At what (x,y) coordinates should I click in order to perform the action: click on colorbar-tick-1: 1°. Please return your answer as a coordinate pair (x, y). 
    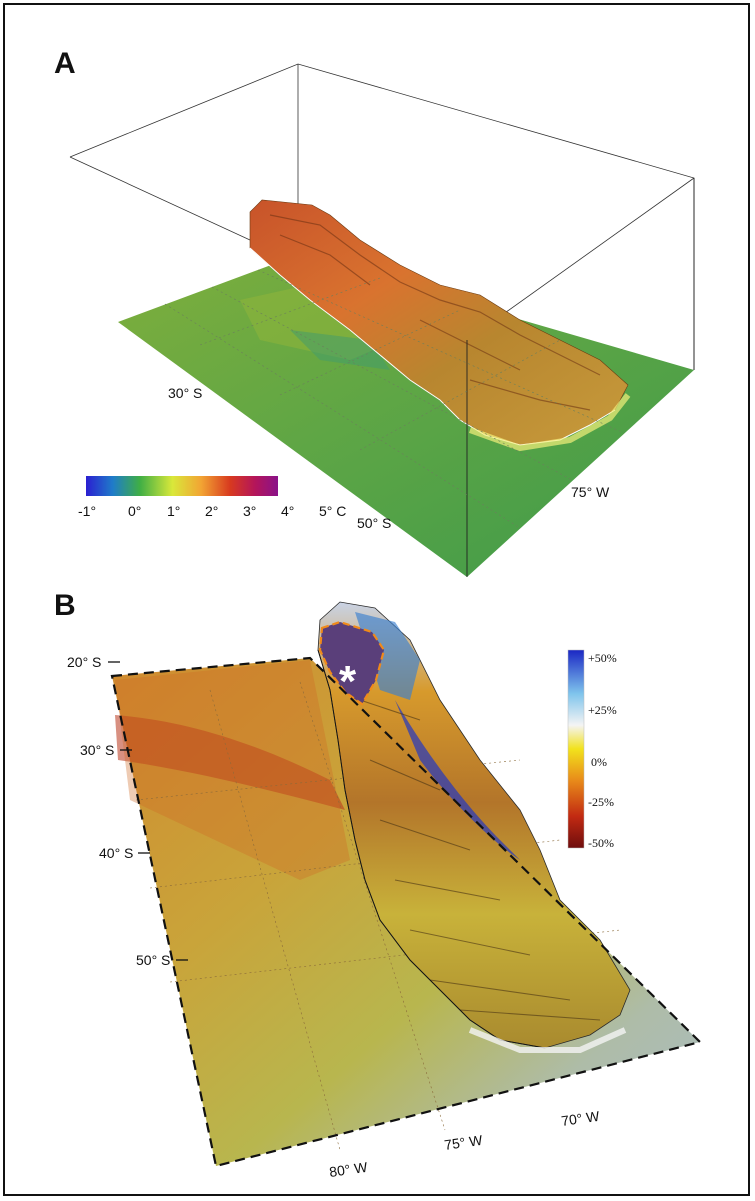
    Looking at the image, I should click on (173, 511).